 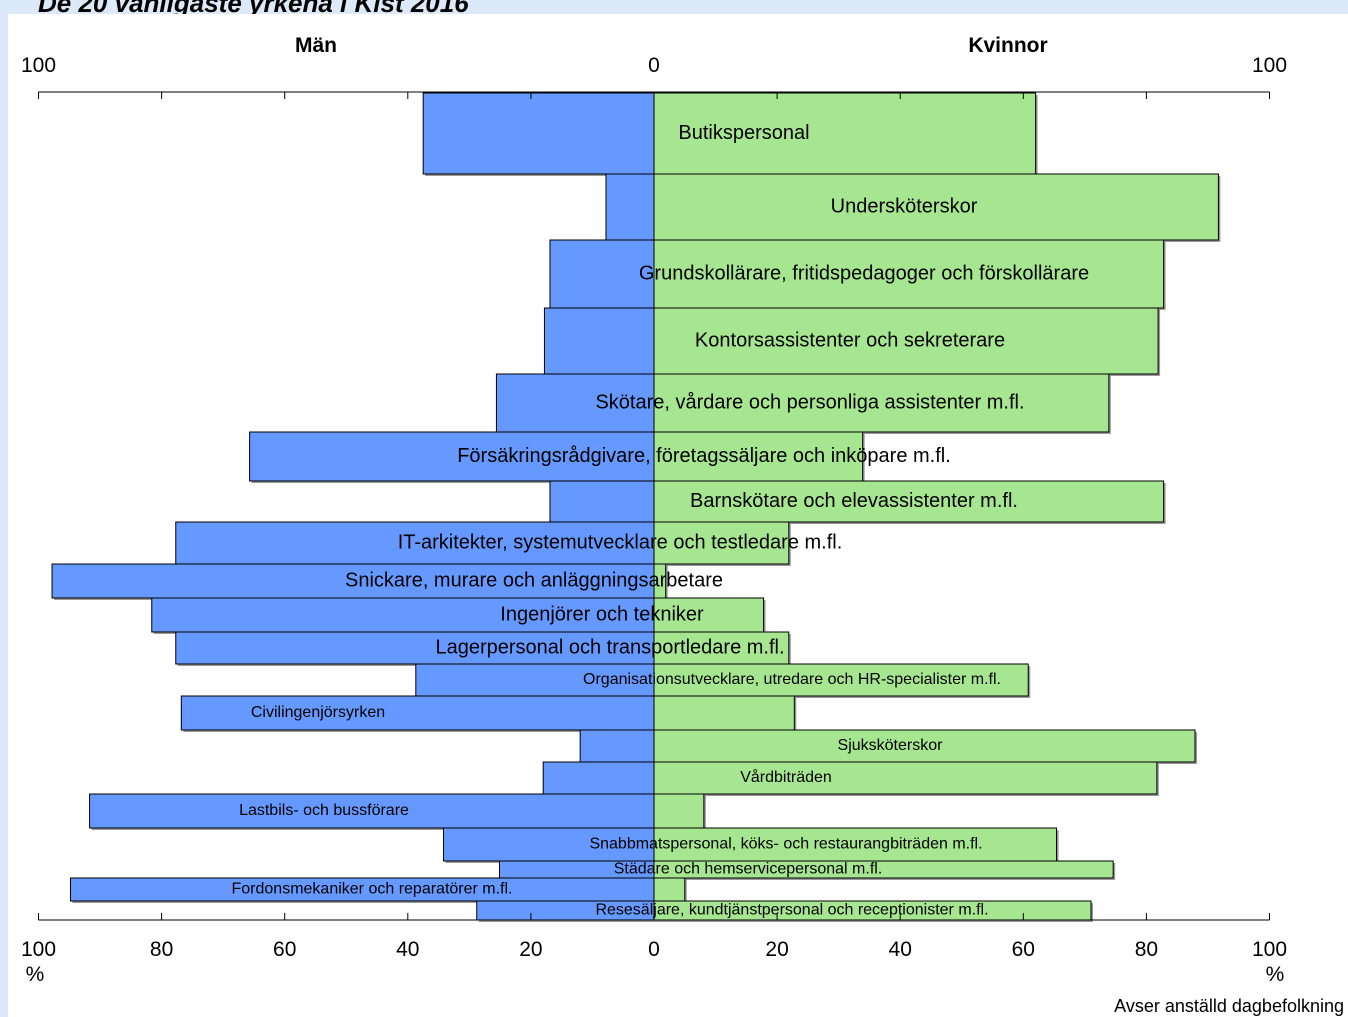 I want to click on top-tick-label: 0, so click(x=654, y=65).